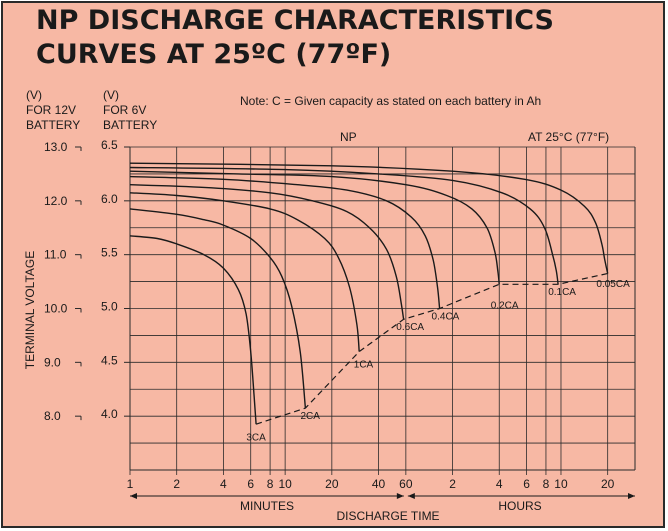 The height and width of the screenshot is (531, 668). I want to click on subtitle-temperature: AT 25°C (77°F), so click(568, 137).